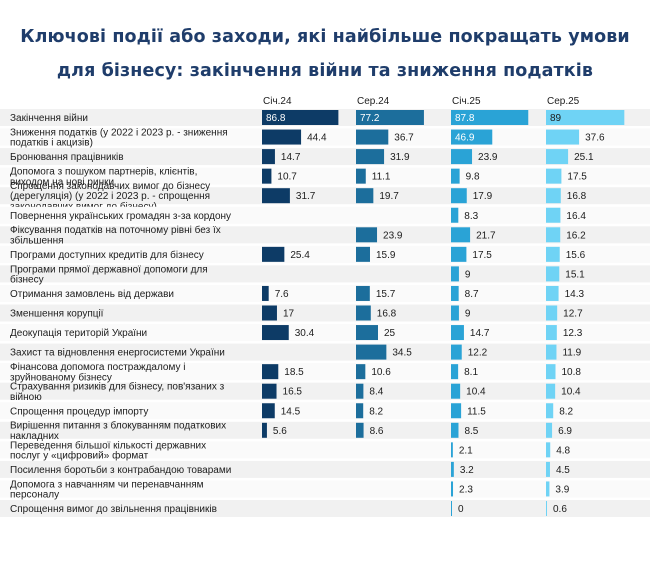  What do you see at coordinates (291, 411) in the screenshot?
I see `data-label: 14.5` at bounding box center [291, 411].